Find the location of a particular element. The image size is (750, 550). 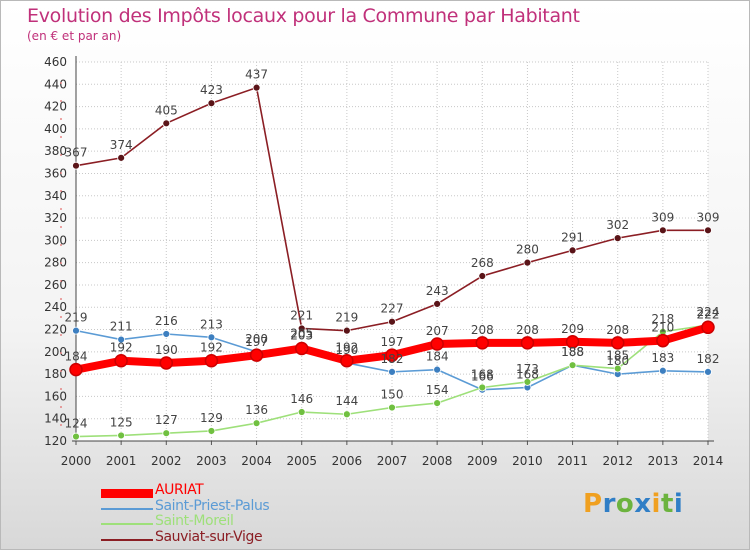

logo-letter: r is located at coordinates (609, 504).